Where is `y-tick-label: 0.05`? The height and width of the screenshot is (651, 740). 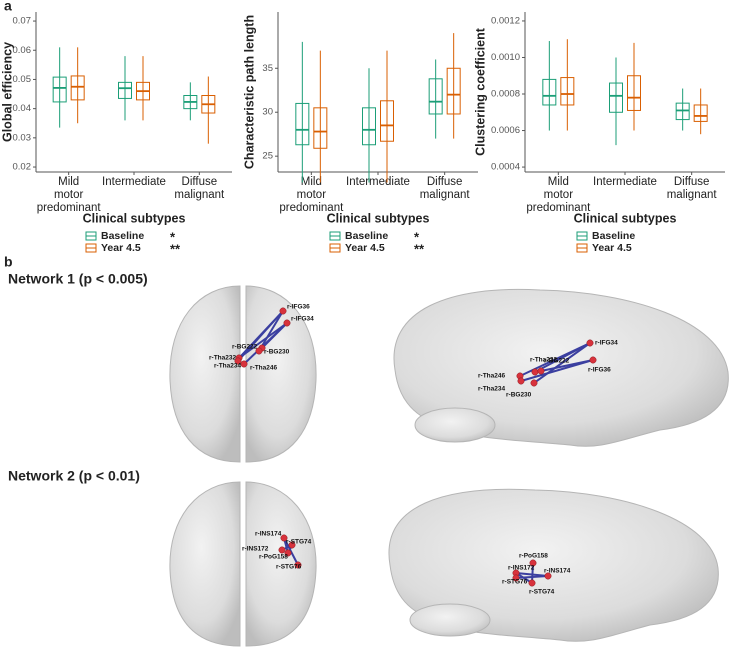 y-tick-label: 0.05 is located at coordinates (22, 79).